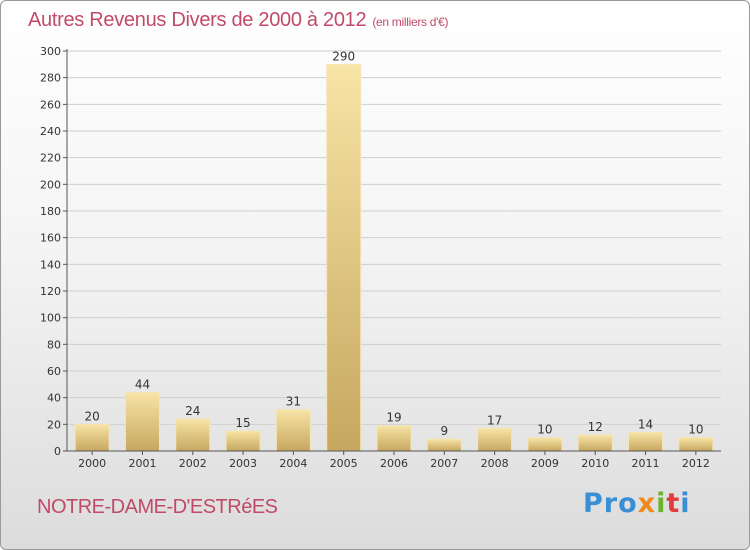 This screenshot has height=550, width=750. Describe the element at coordinates (495, 463) in the screenshot. I see `x-tick-label: 2008` at that location.